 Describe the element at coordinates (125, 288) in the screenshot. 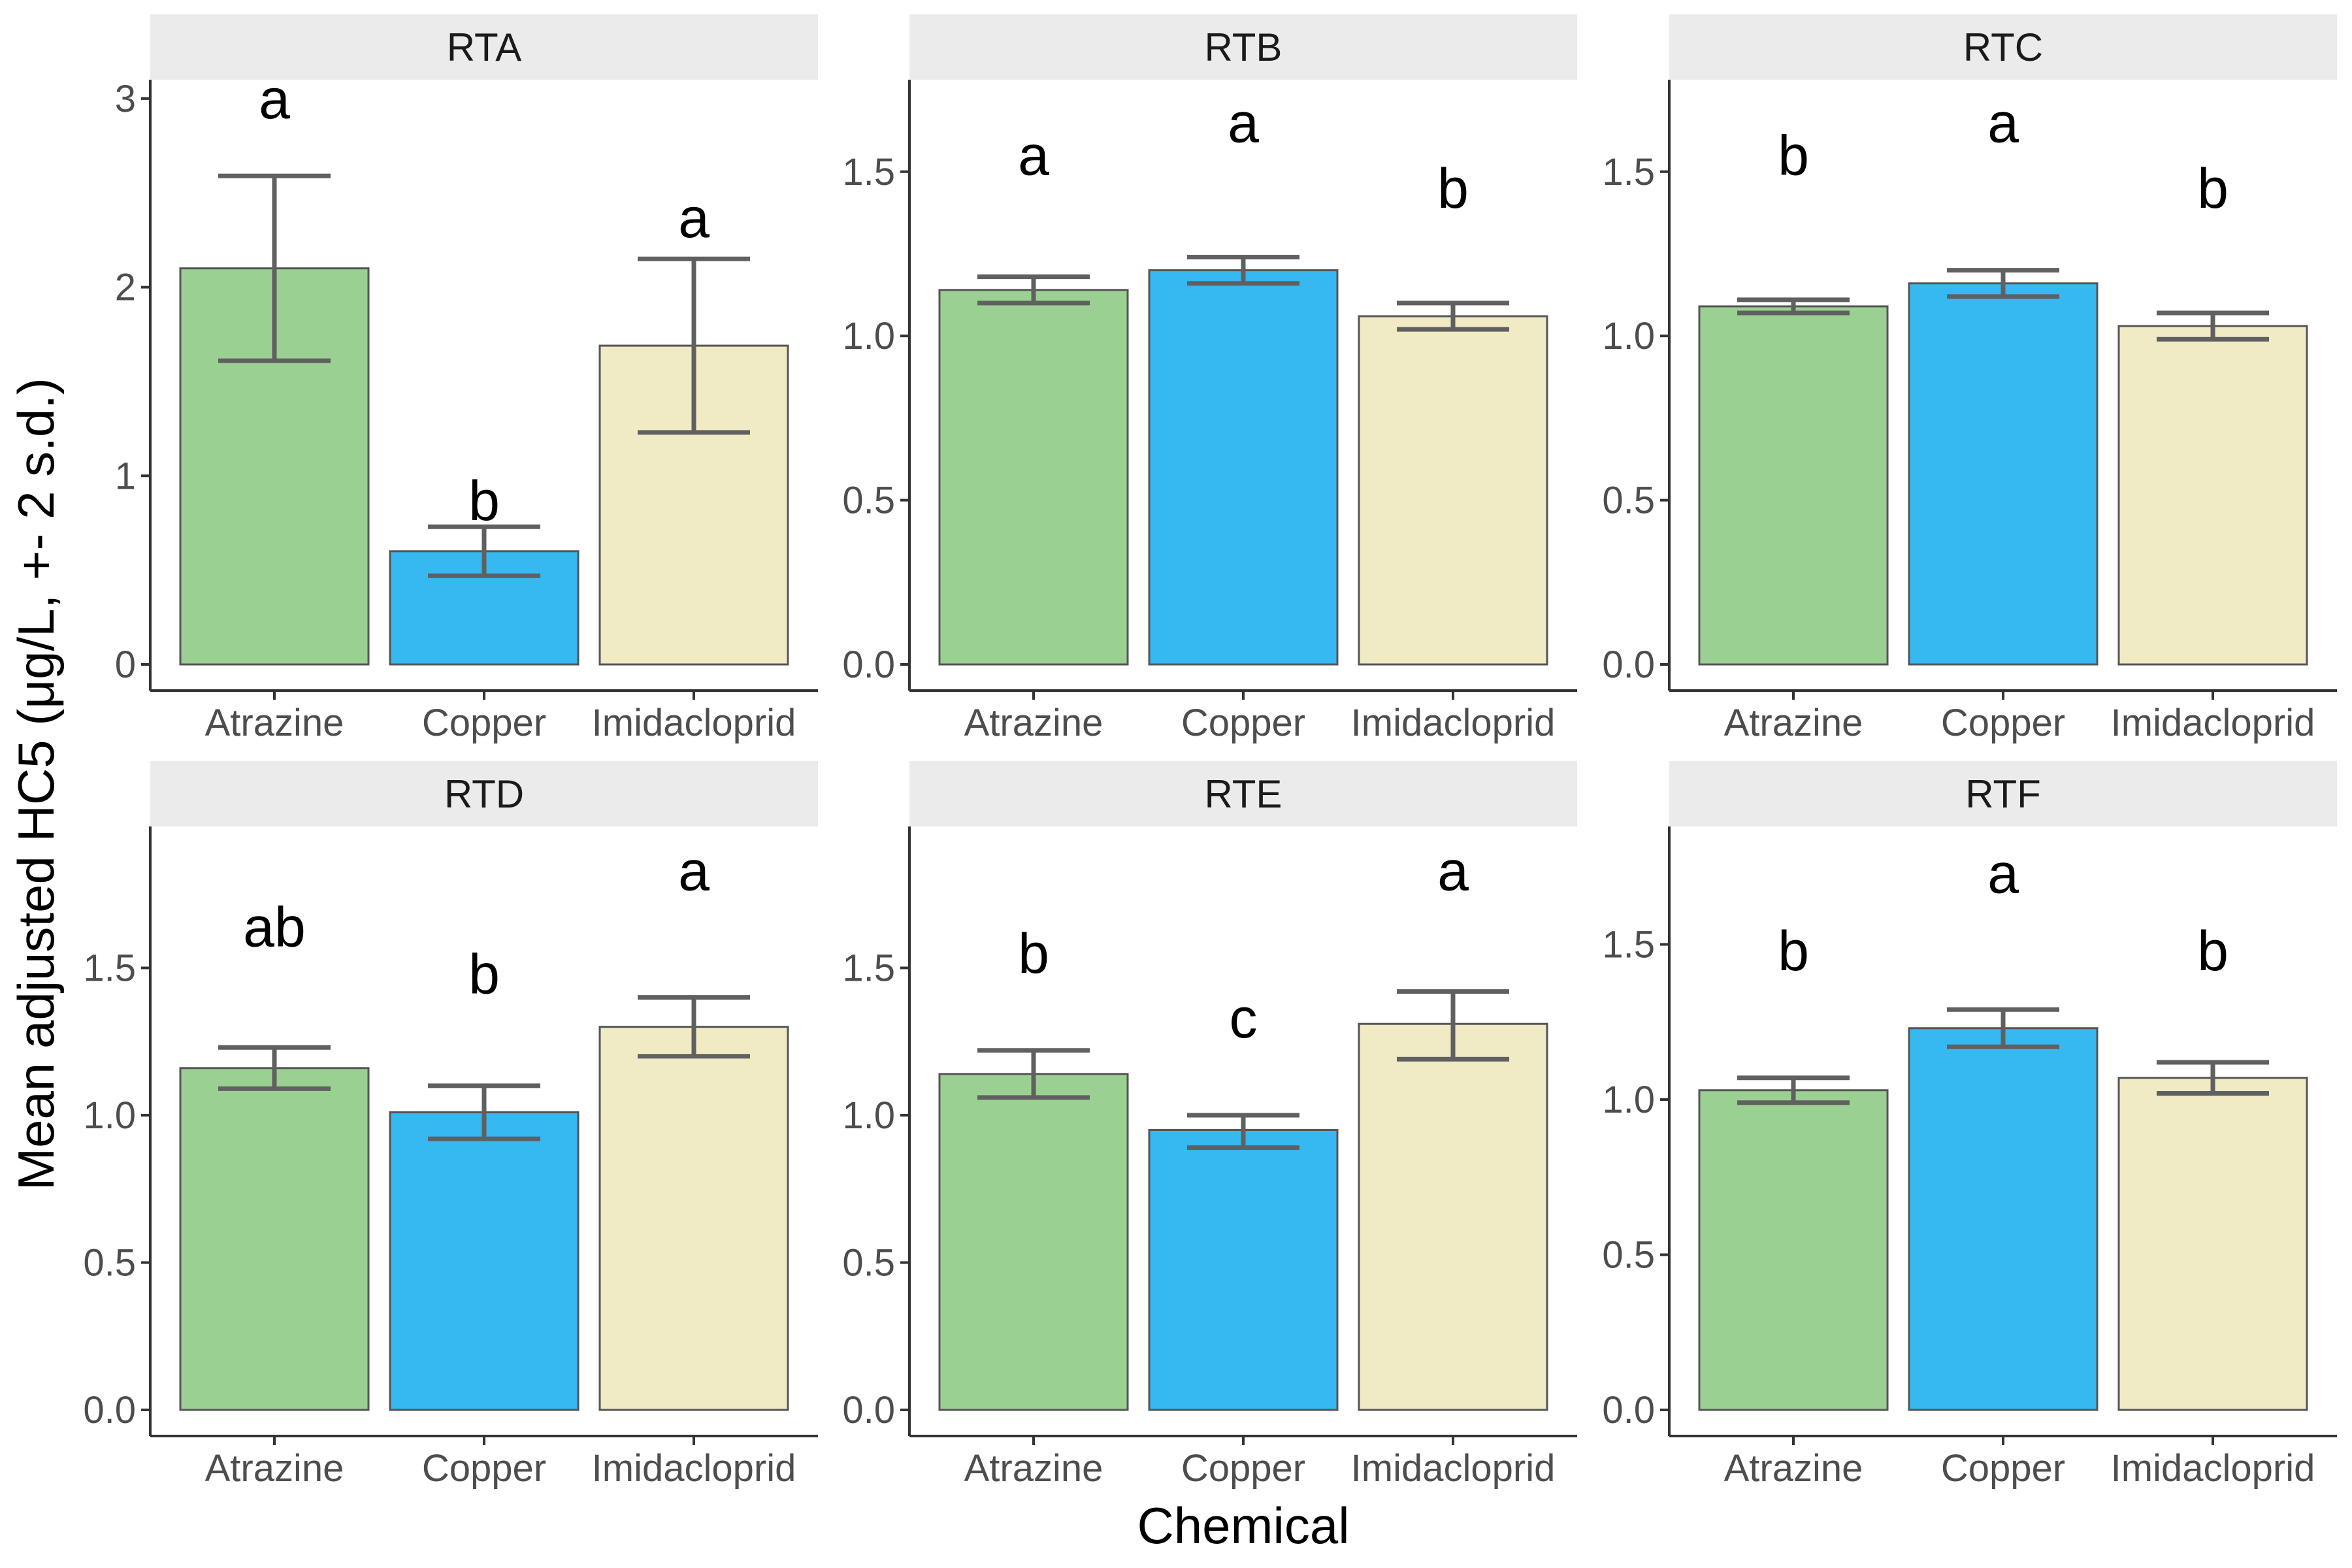

I see `y-tick-label: 2` at that location.